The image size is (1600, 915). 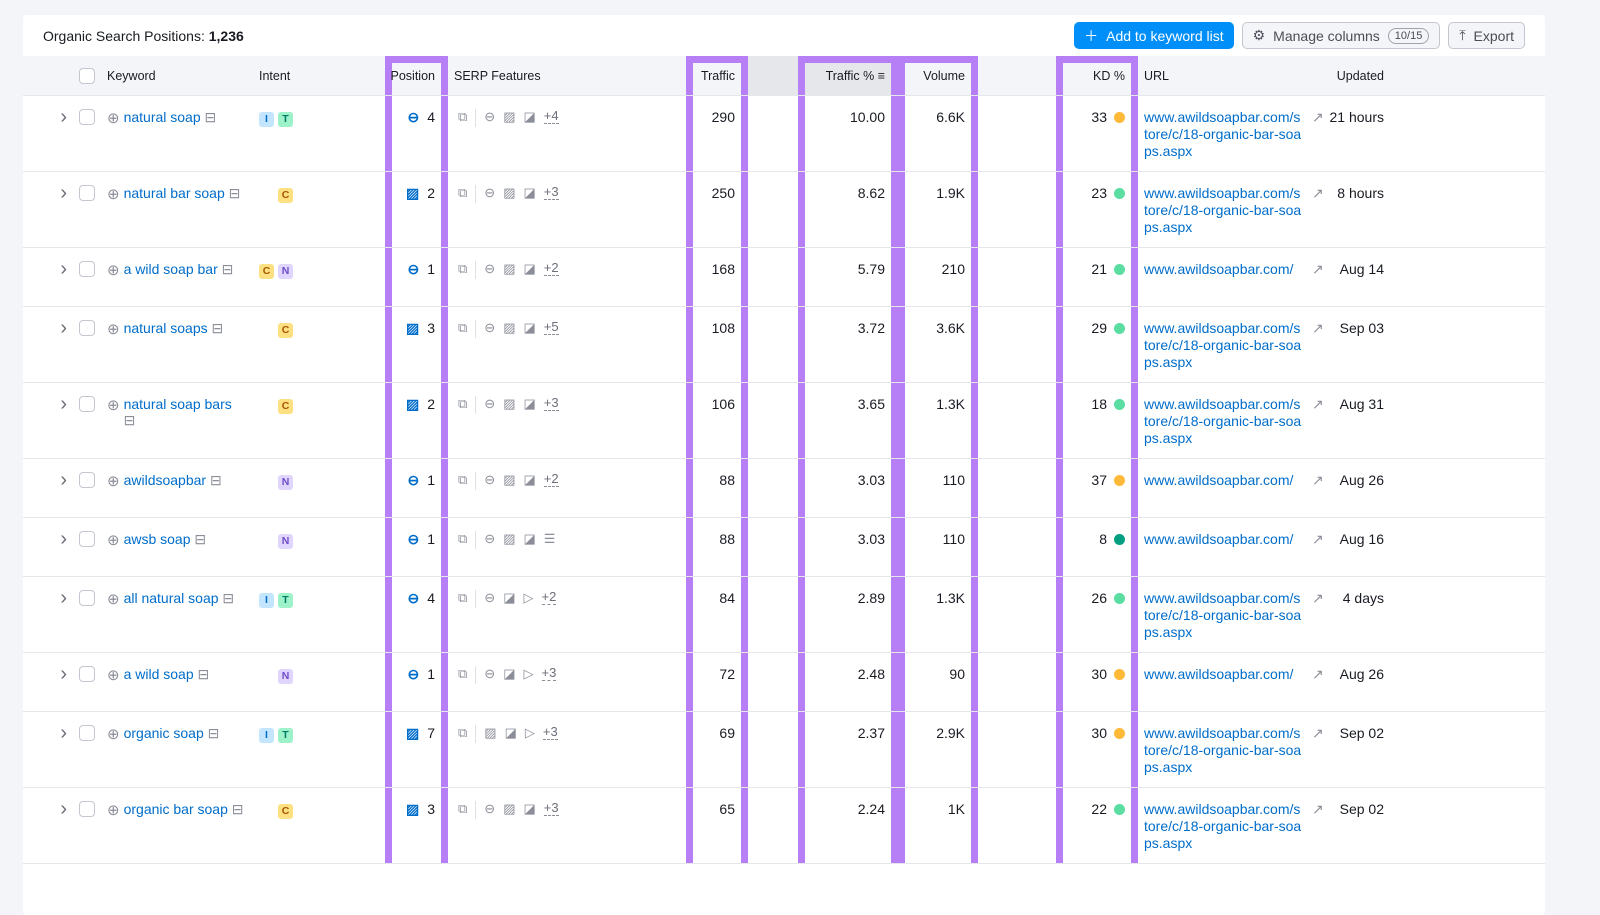 What do you see at coordinates (938, 75) in the screenshot?
I see `col-volume: Volume` at bounding box center [938, 75].